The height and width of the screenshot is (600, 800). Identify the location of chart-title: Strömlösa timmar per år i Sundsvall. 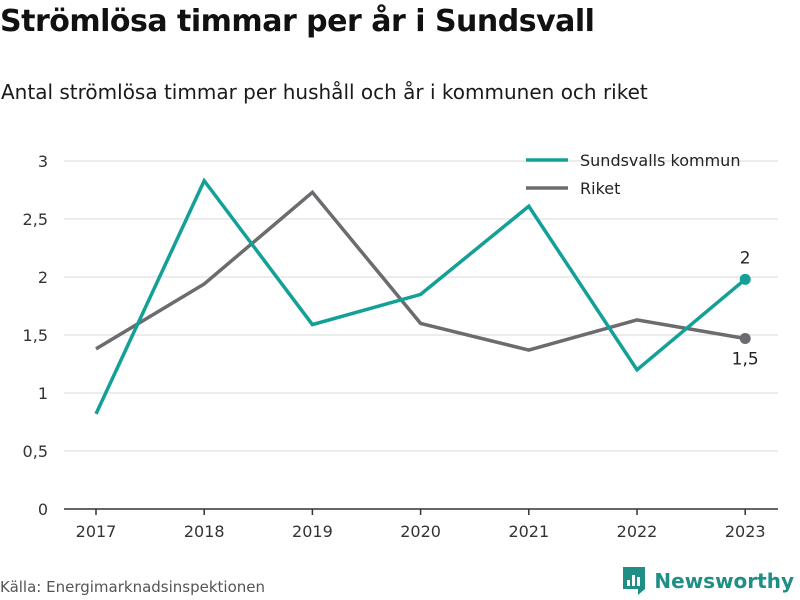
(297, 21).